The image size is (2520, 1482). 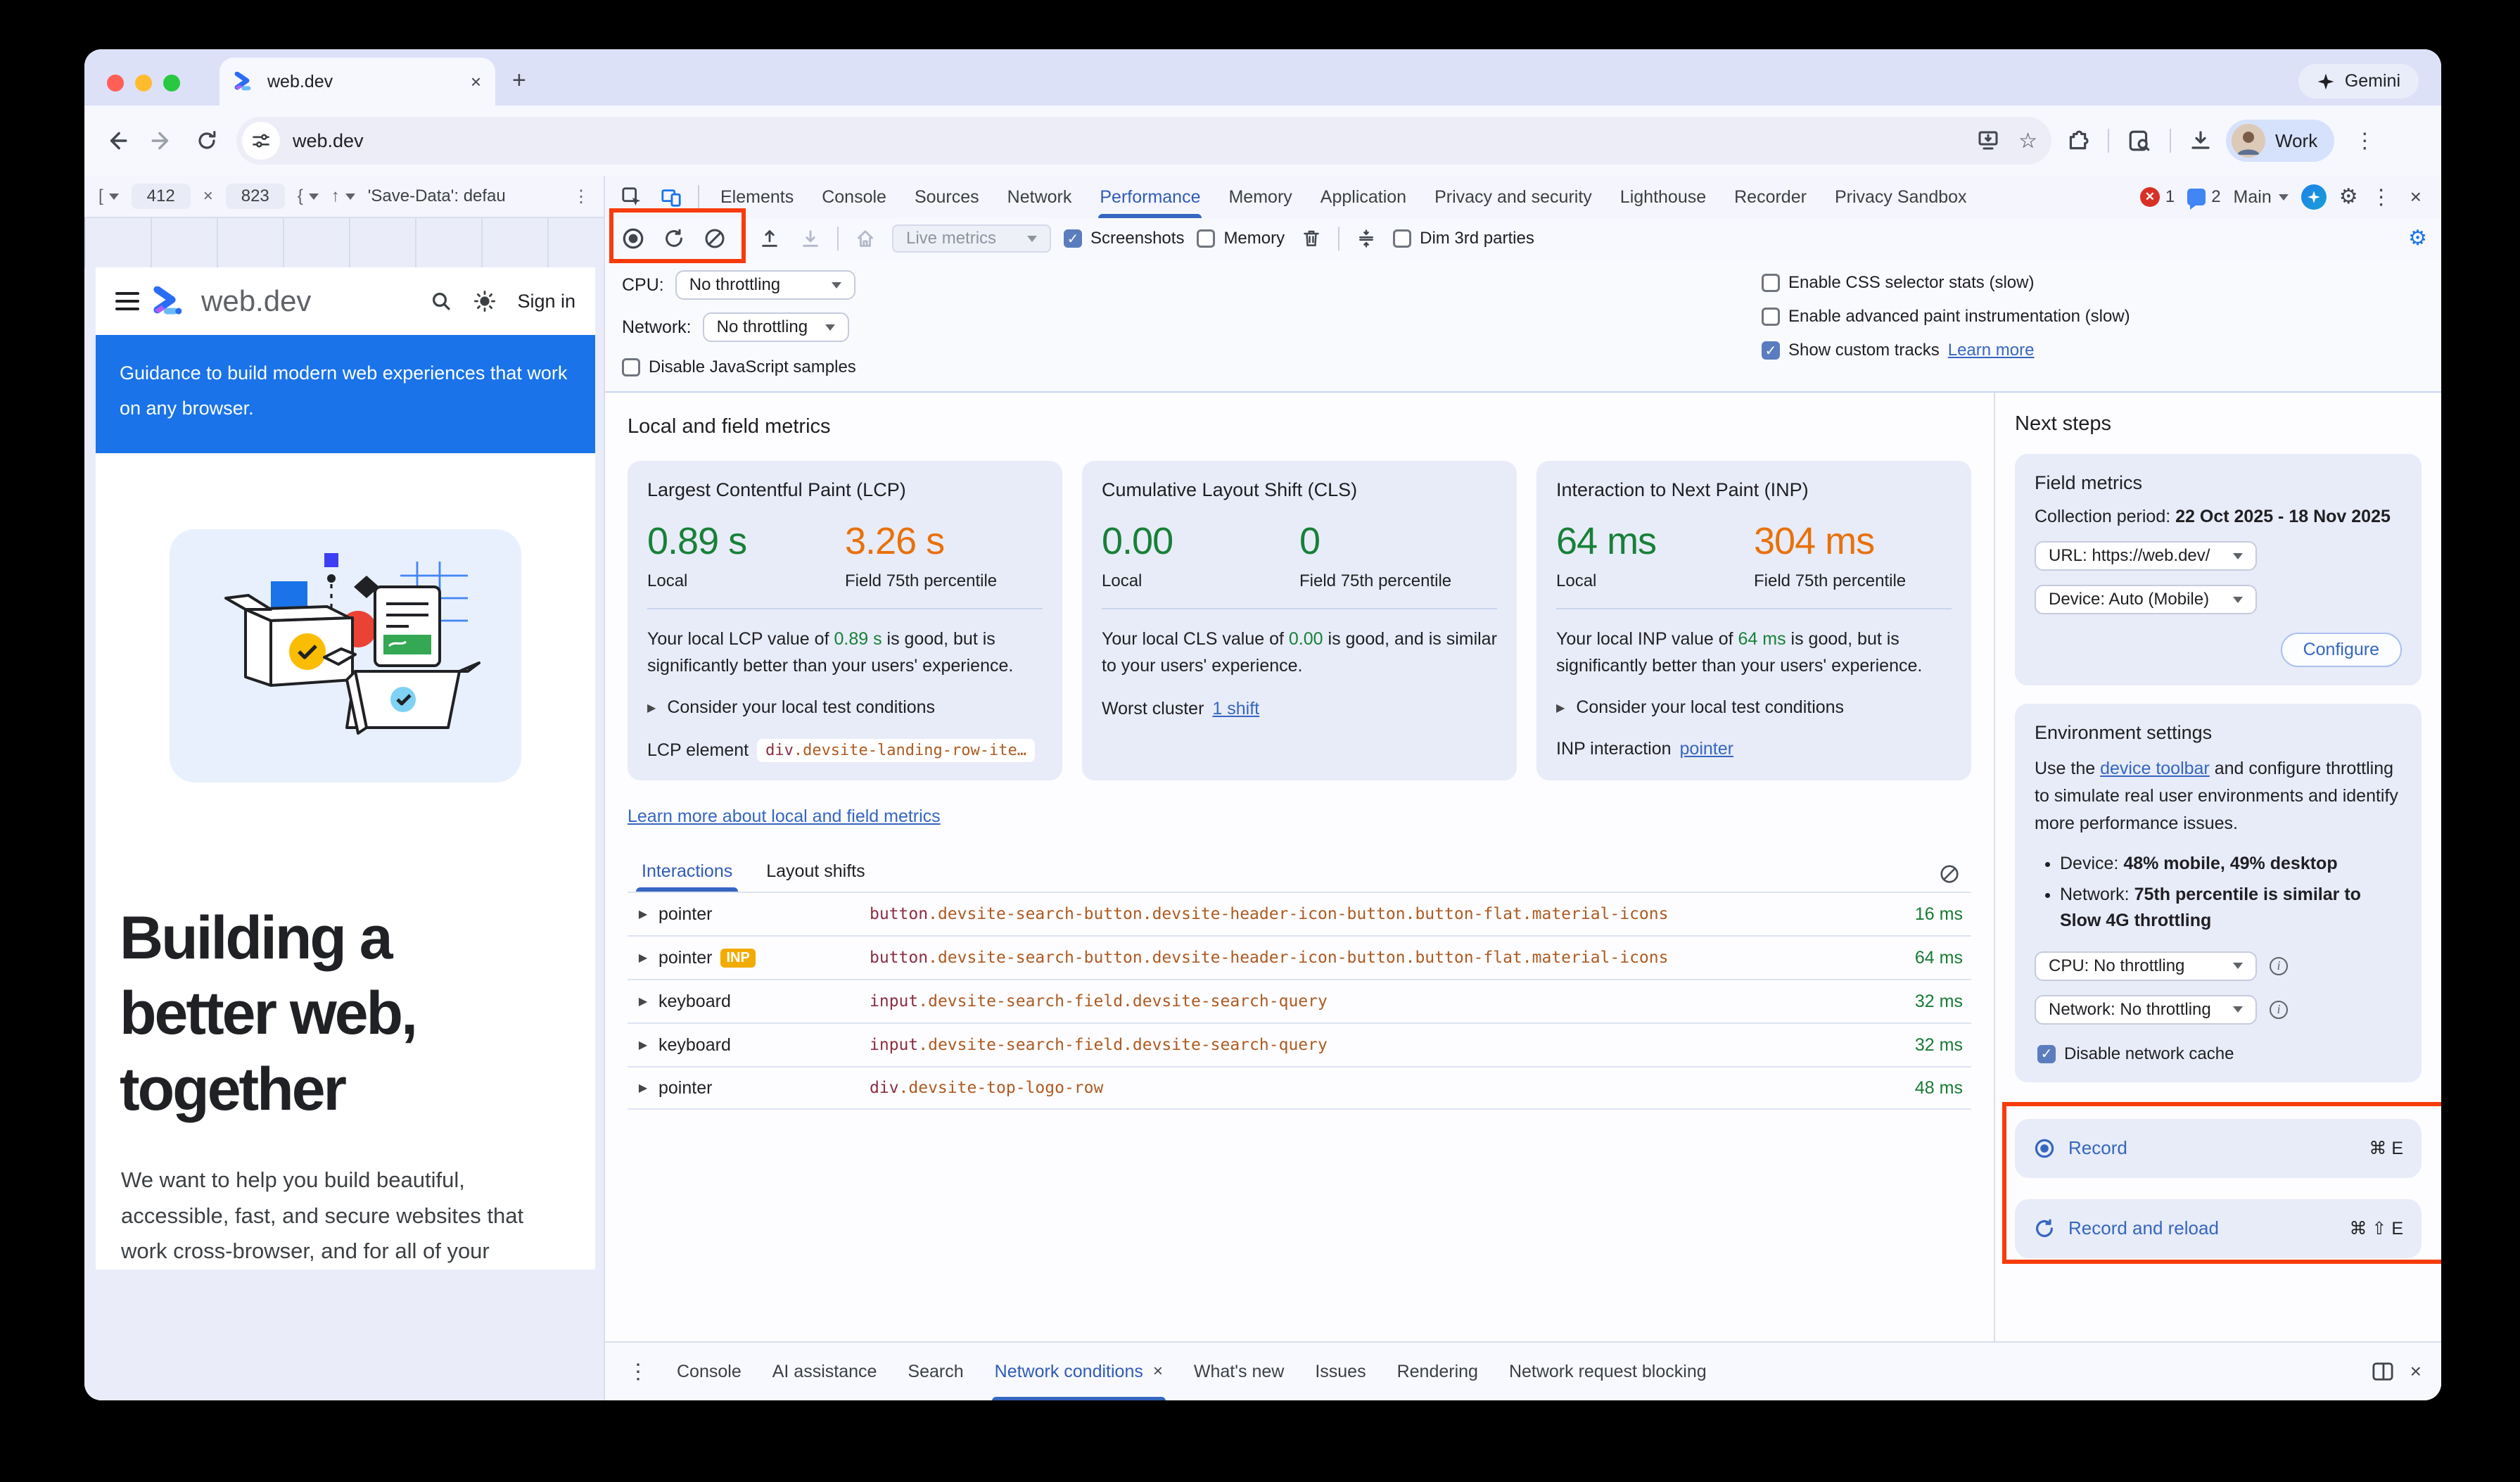 What do you see at coordinates (1513, 197) in the screenshot?
I see `tab-privacy-security: Privacy and security` at bounding box center [1513, 197].